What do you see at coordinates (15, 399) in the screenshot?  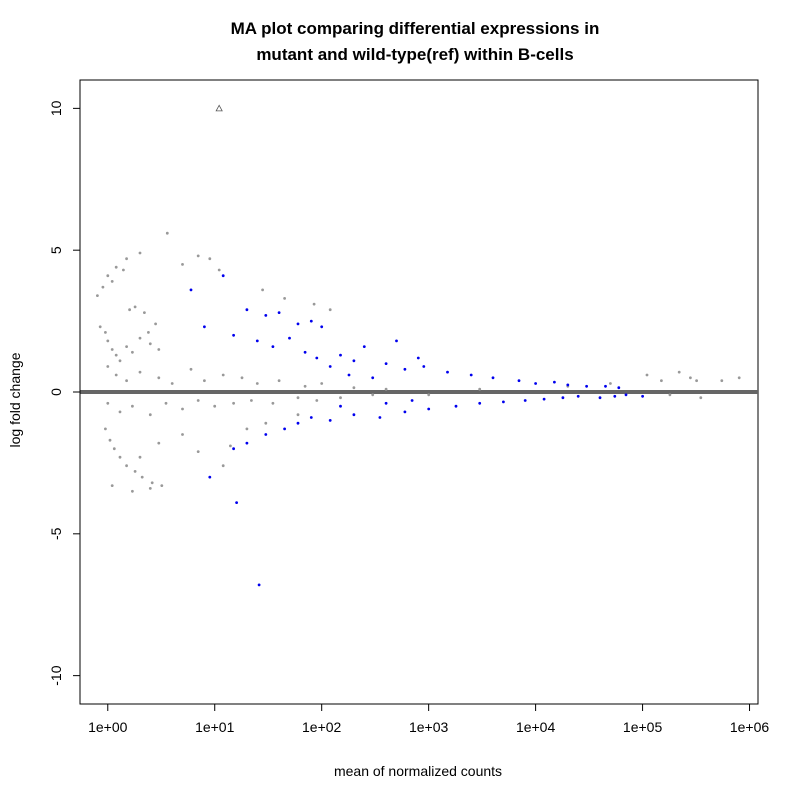 I see `y-axis-label: log fold change` at bounding box center [15, 399].